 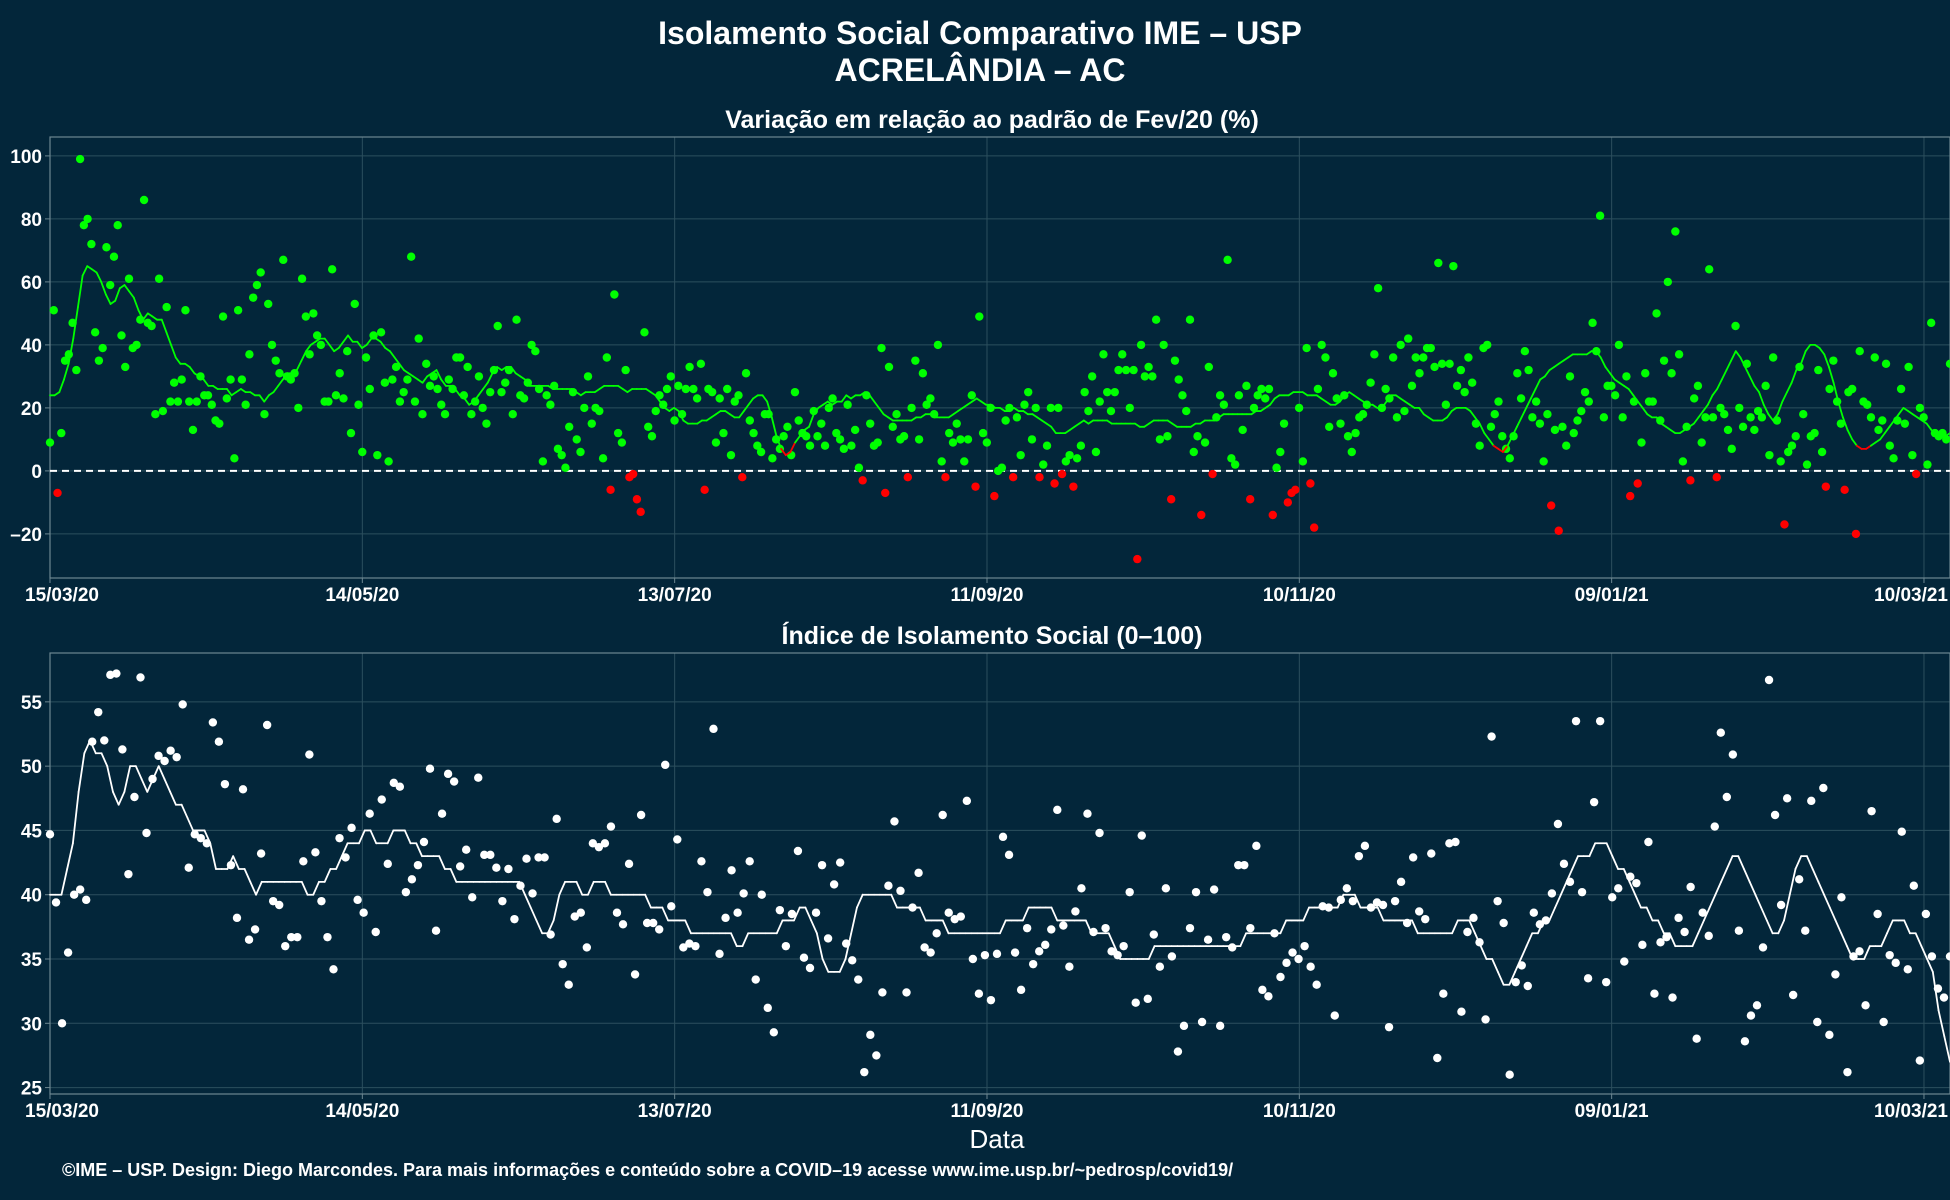 What do you see at coordinates (675, 1111) in the screenshot?
I see `x-tick-label: 13/07/20` at bounding box center [675, 1111].